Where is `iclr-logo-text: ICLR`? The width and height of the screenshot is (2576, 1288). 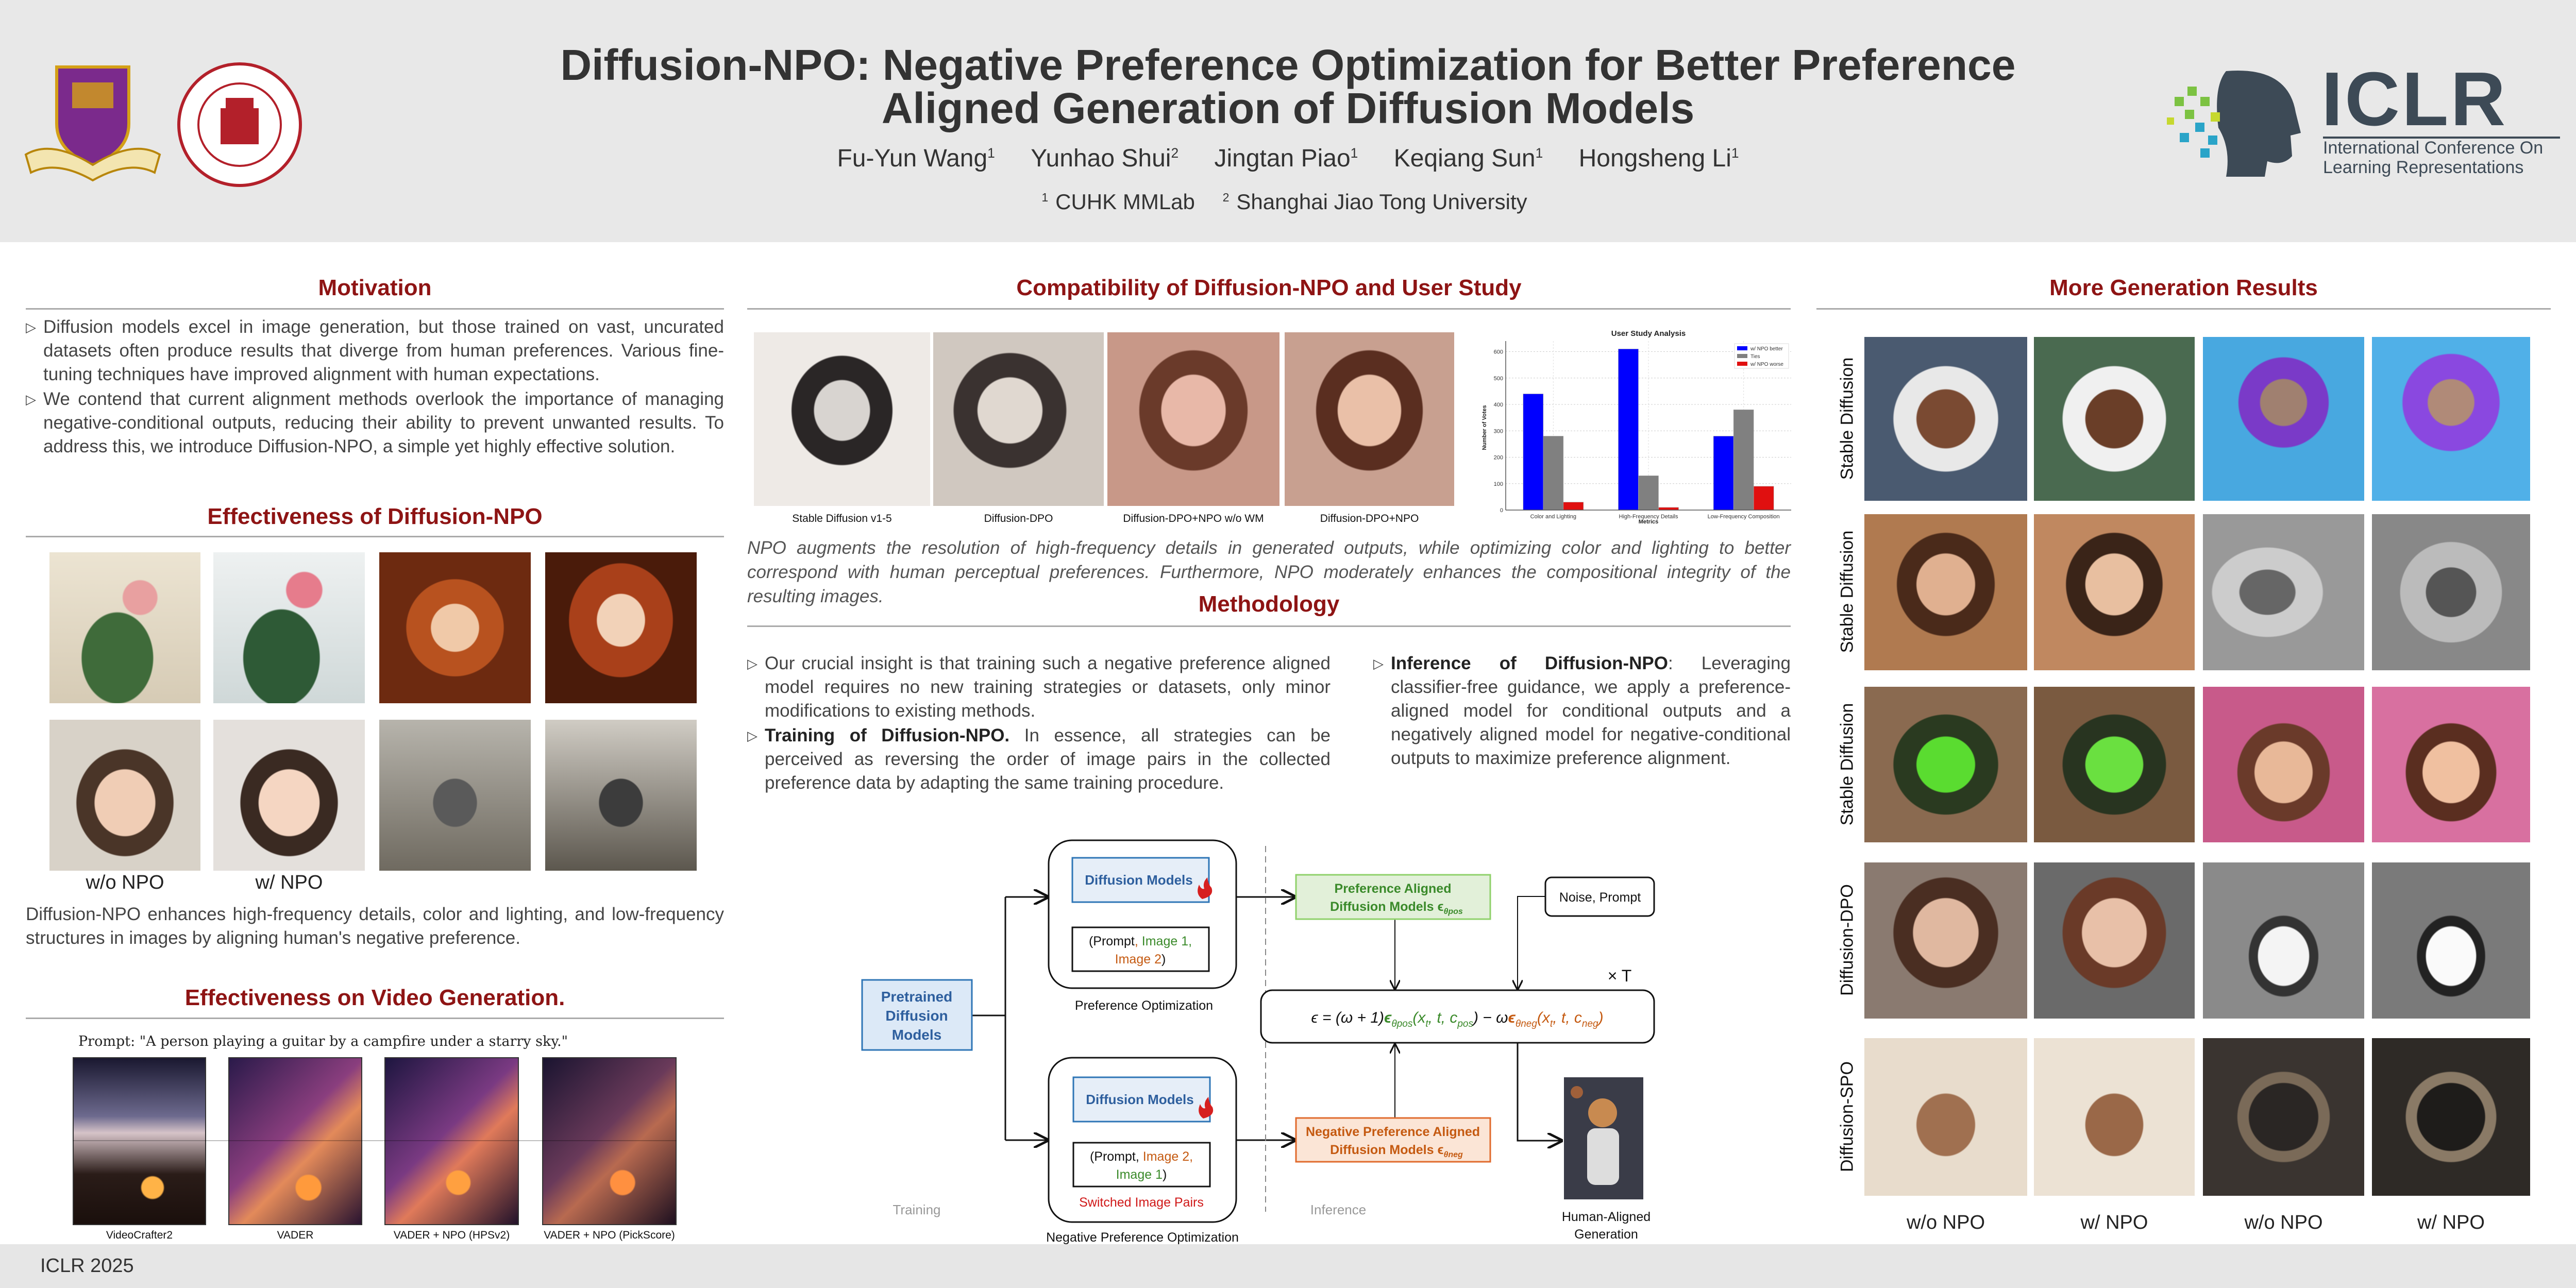
iclr-logo-text: ICLR is located at coordinates (2414, 99).